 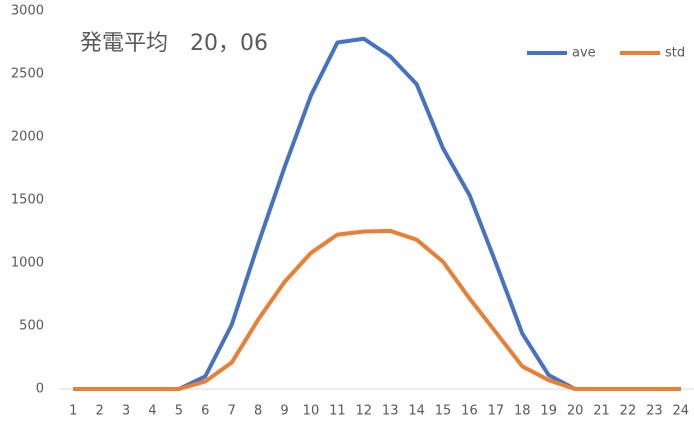 I want to click on x-tick-label: 21, so click(x=601, y=411).